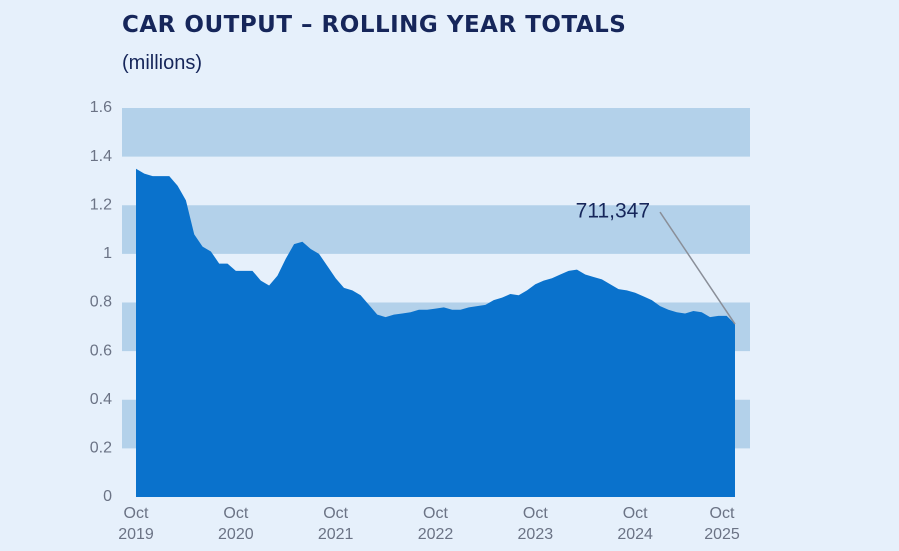 This screenshot has width=899, height=551. What do you see at coordinates (101, 204) in the screenshot?
I see `y-tick-label: 1.2` at bounding box center [101, 204].